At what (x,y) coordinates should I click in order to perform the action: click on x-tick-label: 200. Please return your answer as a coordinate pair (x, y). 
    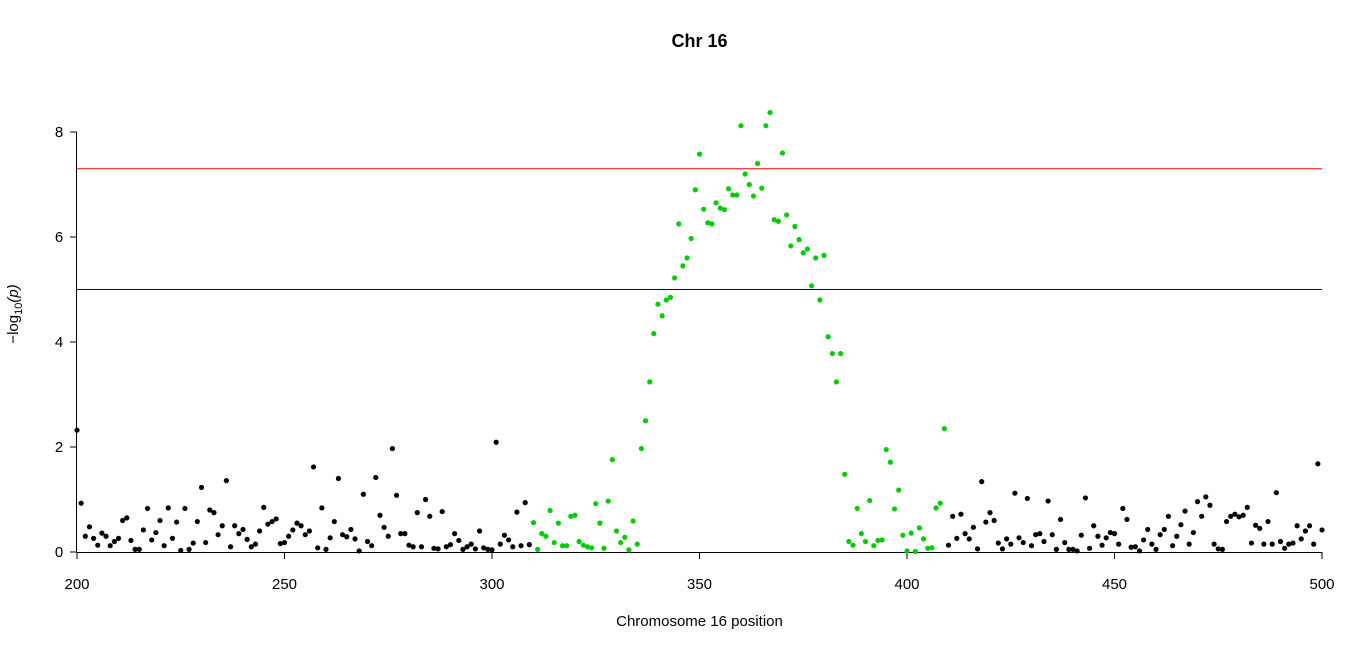
    Looking at the image, I should click on (76, 584).